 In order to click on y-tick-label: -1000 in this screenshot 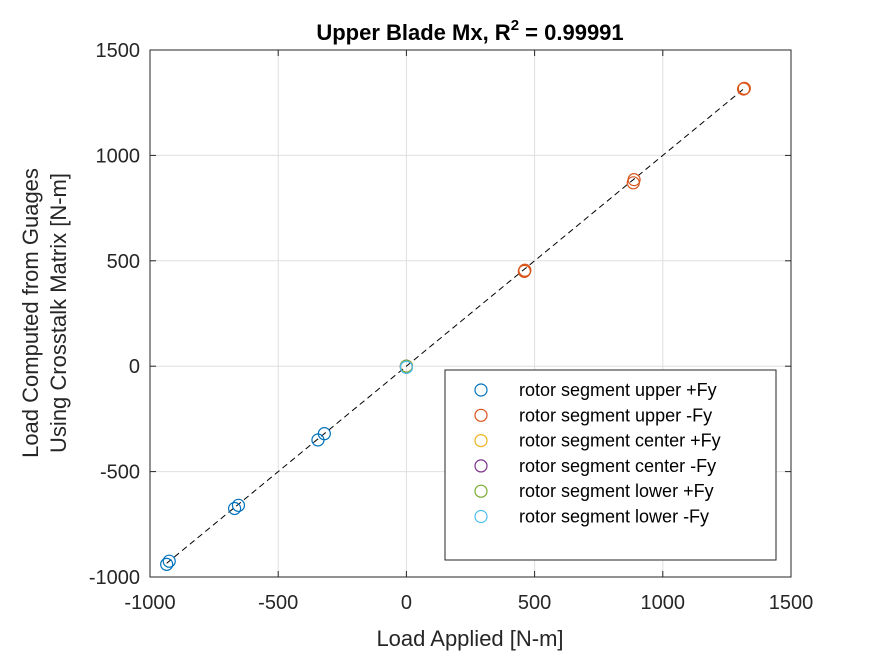, I will do `click(114, 578)`.